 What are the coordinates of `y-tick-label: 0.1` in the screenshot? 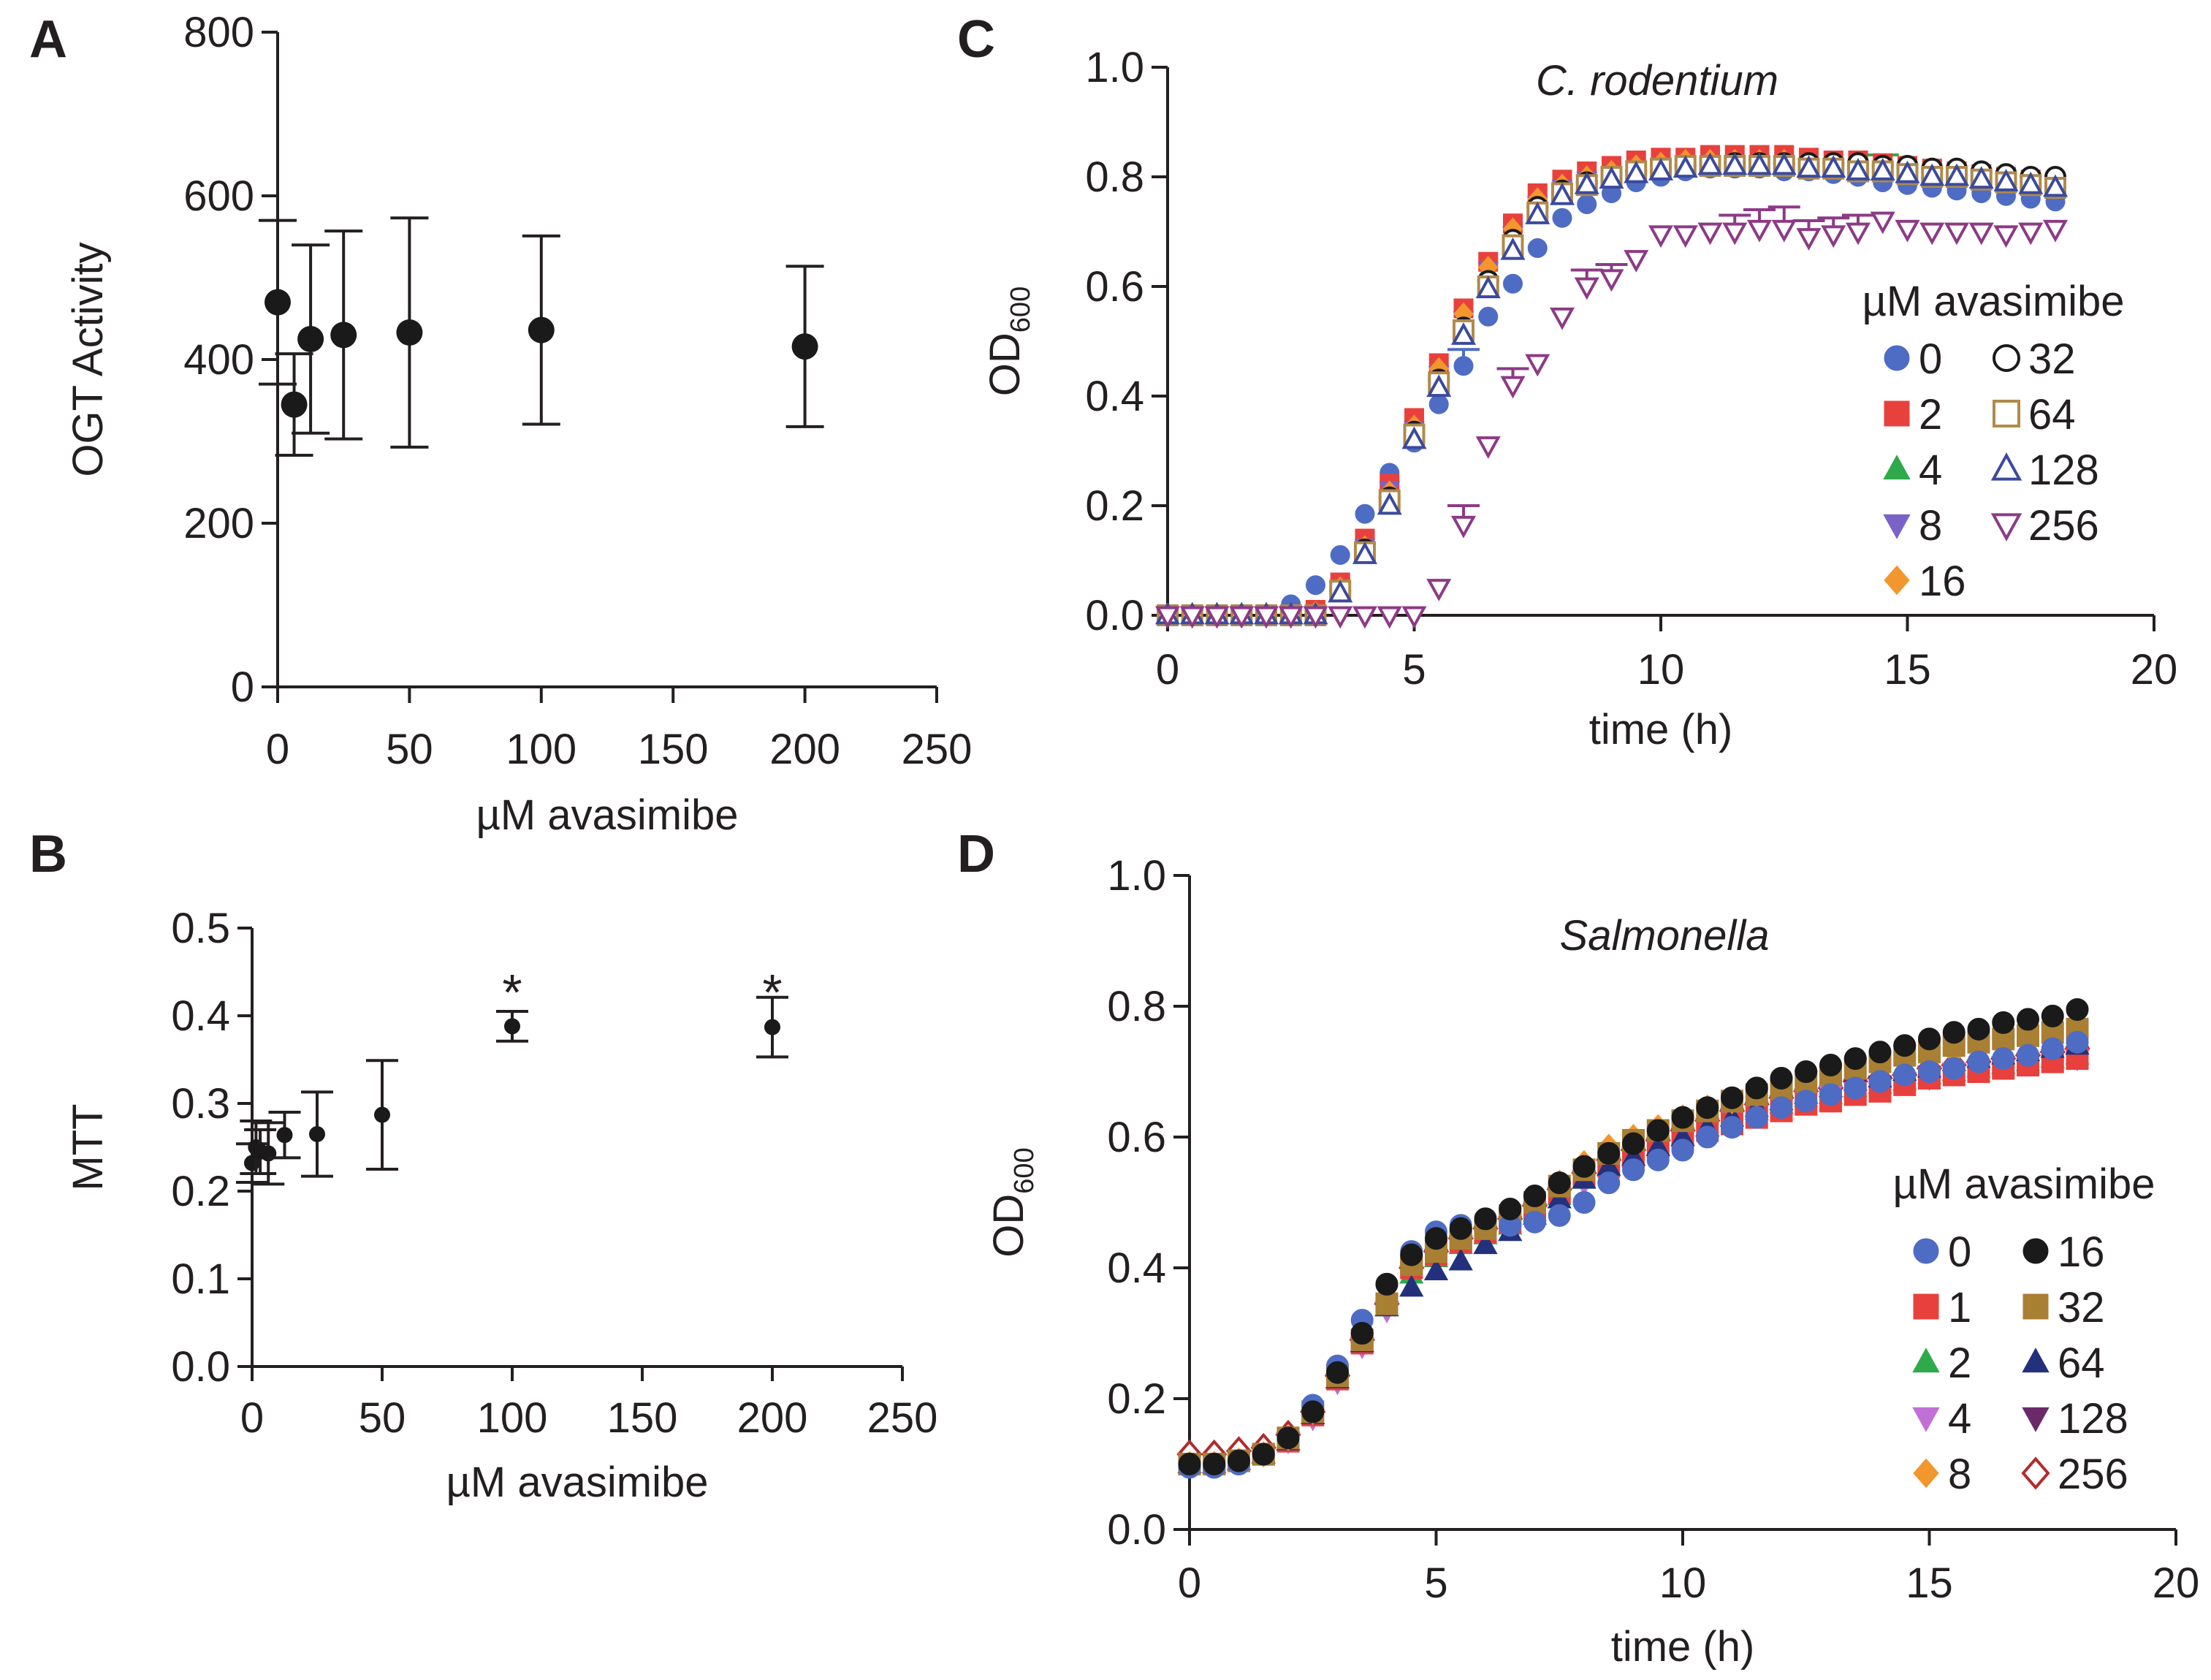 It's located at (201, 1279).